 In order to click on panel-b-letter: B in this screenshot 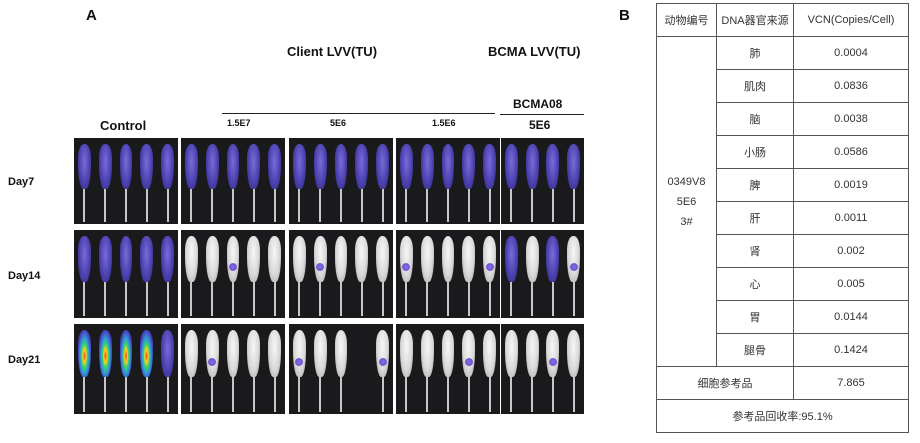, I will do `click(624, 15)`.